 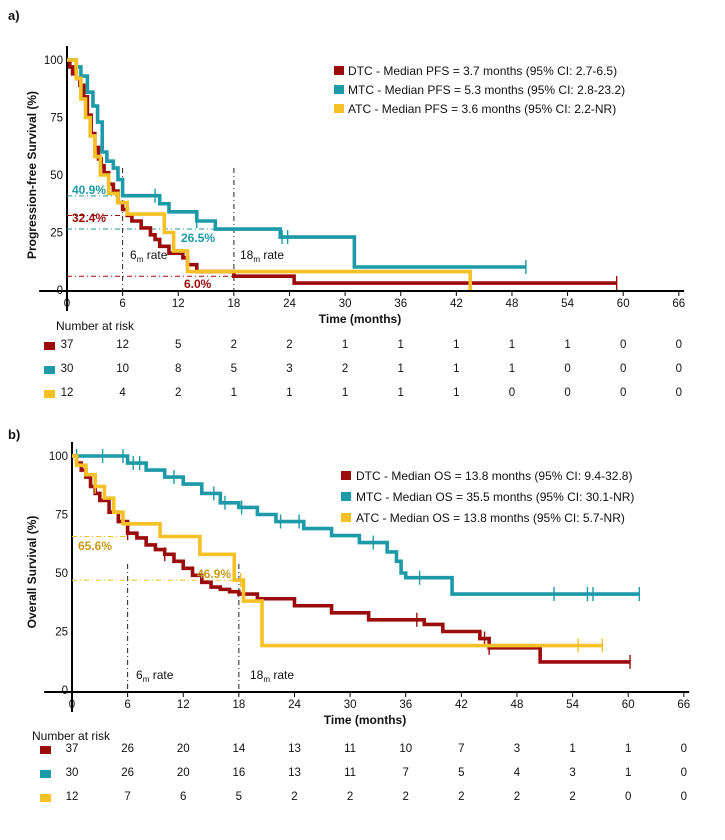 What do you see at coordinates (239, 797) in the screenshot?
I see `risk-count-atc: 5` at bounding box center [239, 797].